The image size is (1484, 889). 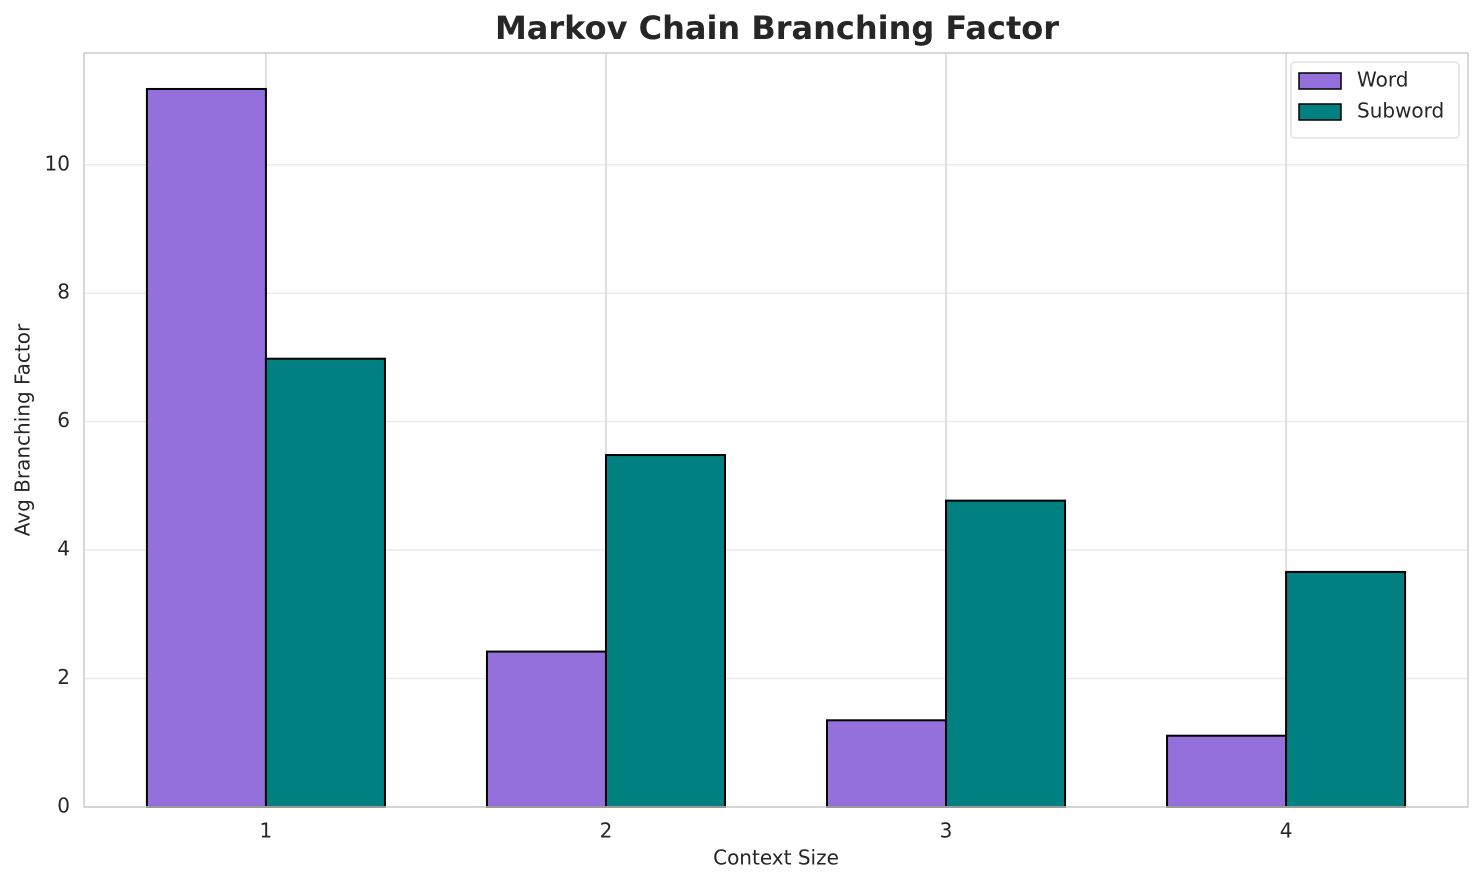 I want to click on y-axis-label: Avg Branching Factor, so click(x=23, y=429).